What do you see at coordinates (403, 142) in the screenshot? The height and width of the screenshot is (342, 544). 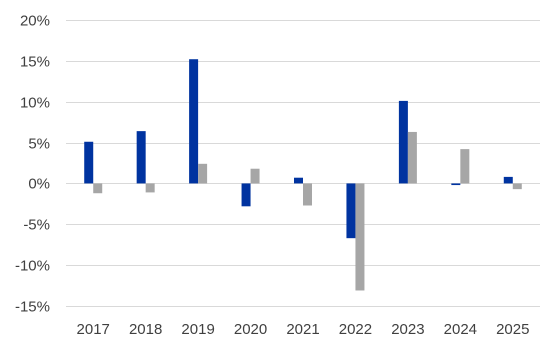 I see `bar-series-1-2023` at bounding box center [403, 142].